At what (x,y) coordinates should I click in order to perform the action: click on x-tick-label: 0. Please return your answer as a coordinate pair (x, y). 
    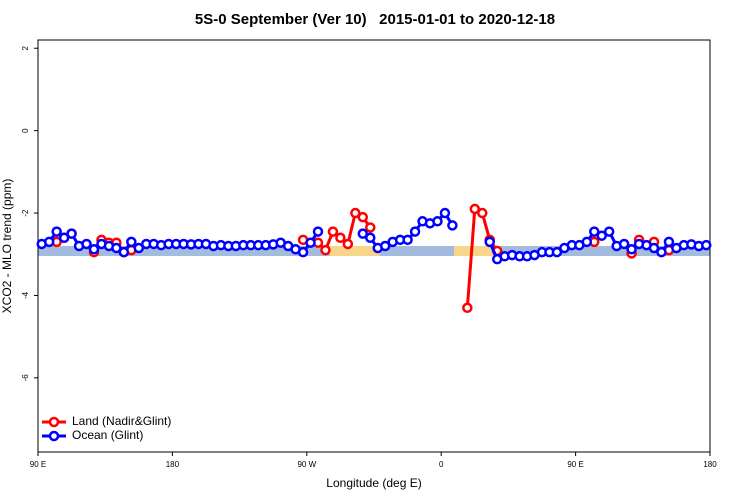
    Looking at the image, I should click on (441, 464).